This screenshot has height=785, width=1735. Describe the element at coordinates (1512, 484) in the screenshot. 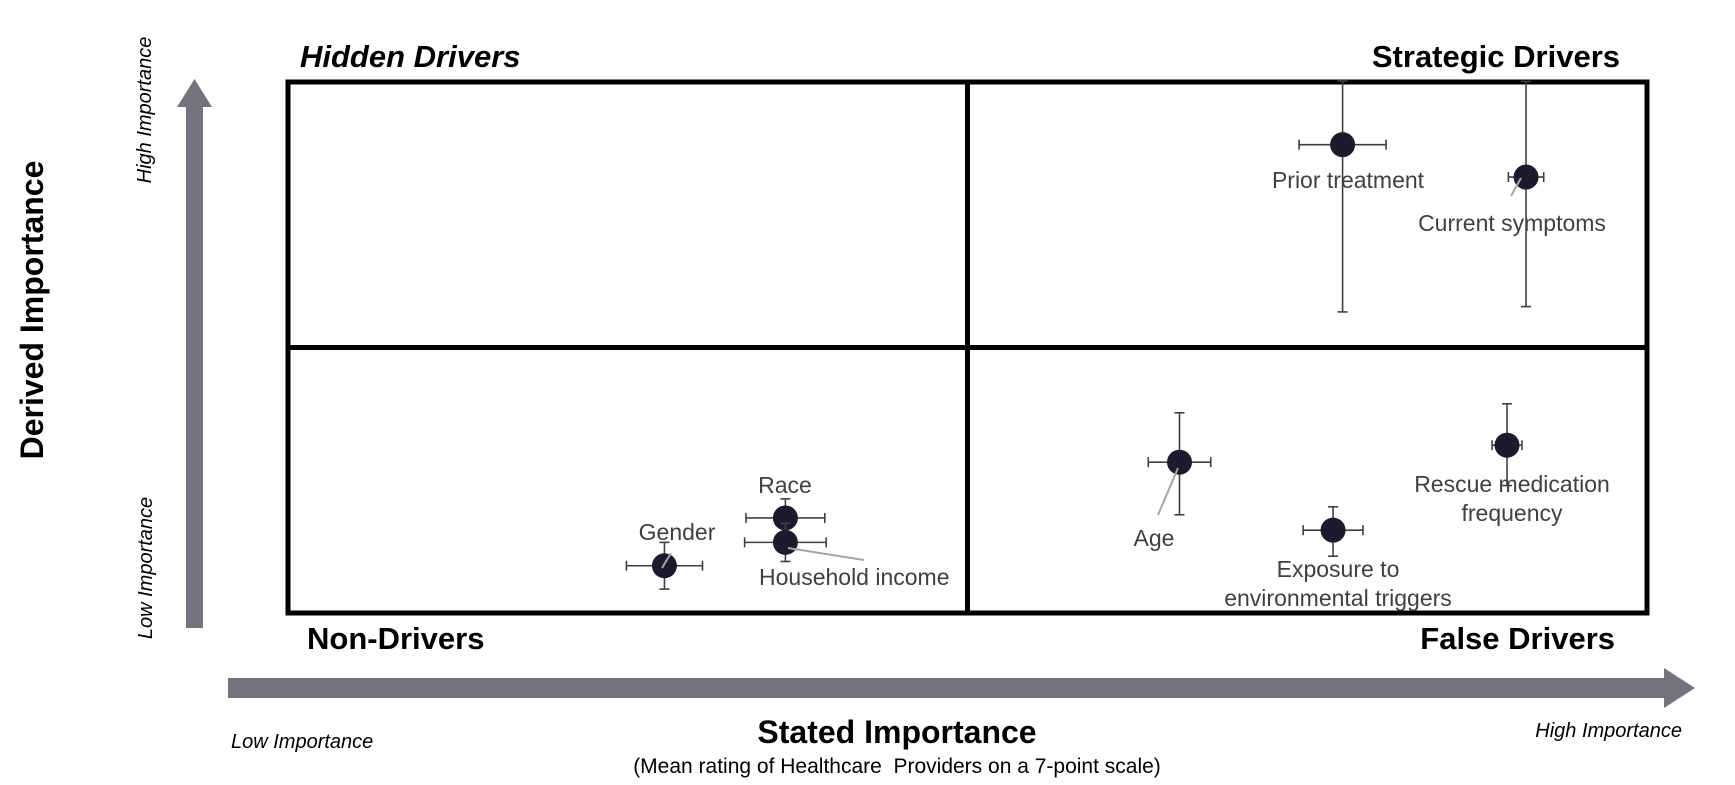

I see `data-point-label-line: Rescue medication` at that location.